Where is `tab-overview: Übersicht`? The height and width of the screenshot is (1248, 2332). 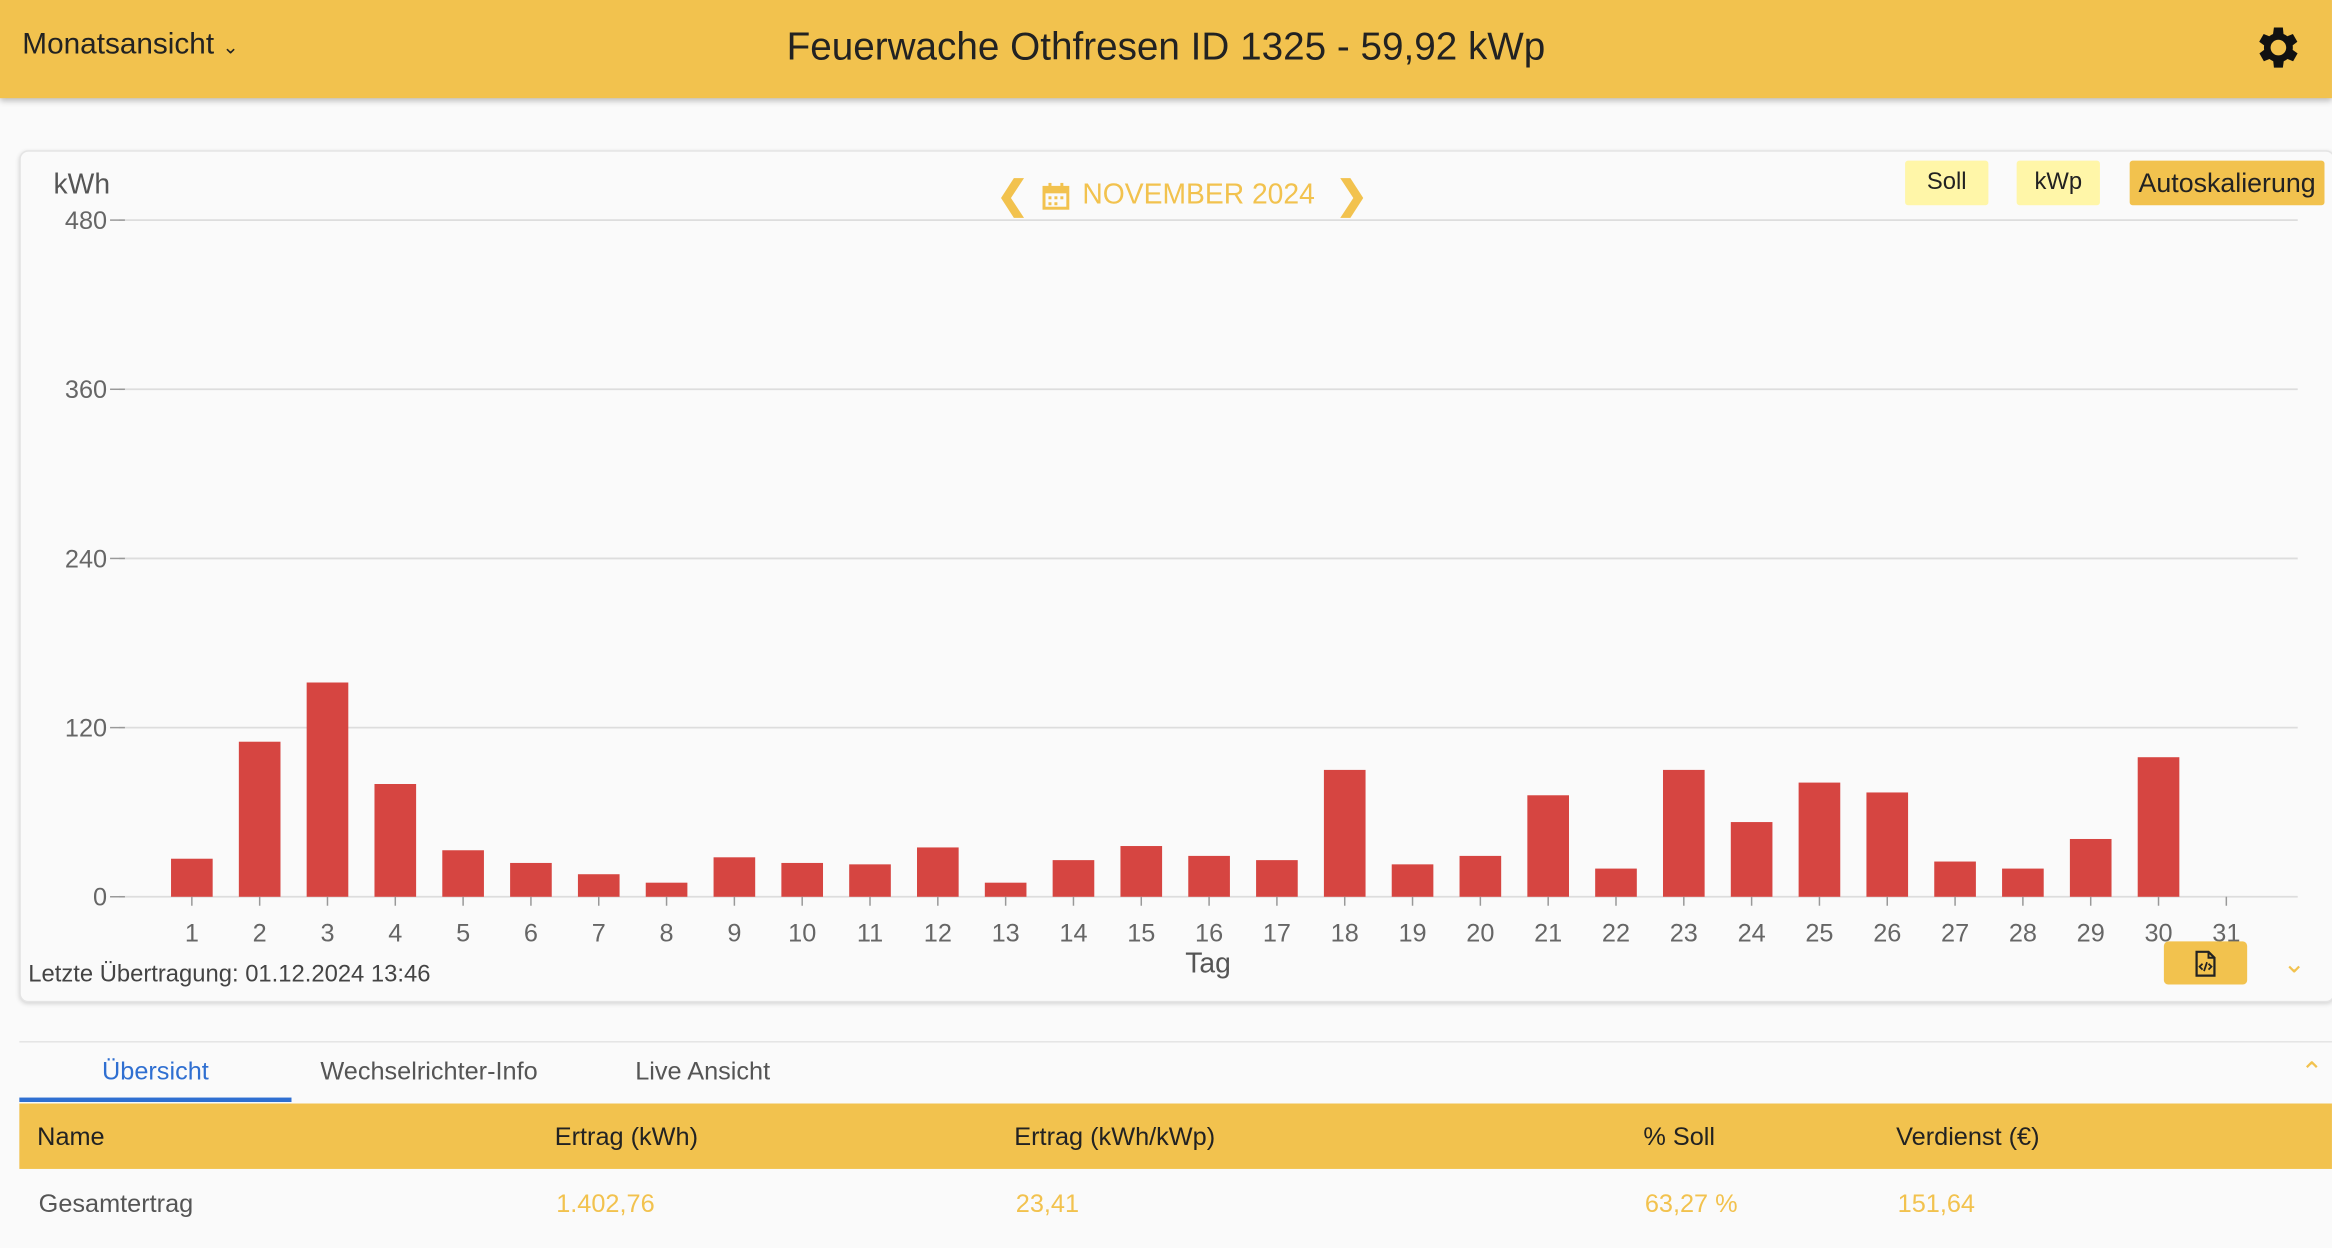
tab-overview: Übersicht is located at coordinates (155, 1073).